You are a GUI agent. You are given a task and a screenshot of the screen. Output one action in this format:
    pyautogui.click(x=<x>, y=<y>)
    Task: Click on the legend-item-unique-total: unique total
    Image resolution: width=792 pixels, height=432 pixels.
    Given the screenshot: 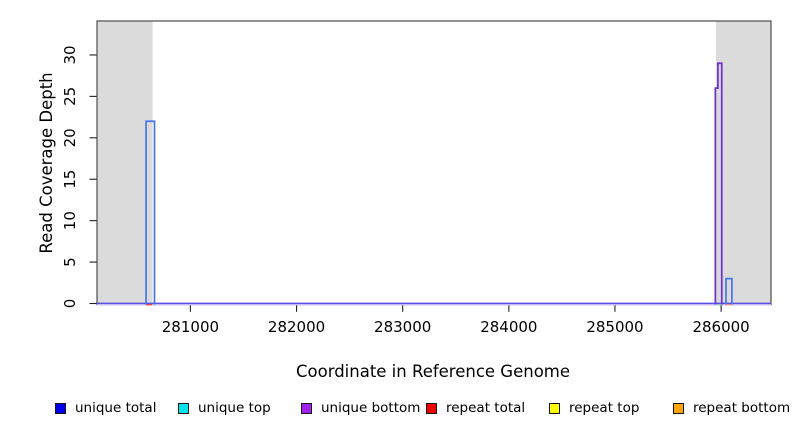 What is the action you would take?
    pyautogui.click(x=105, y=408)
    